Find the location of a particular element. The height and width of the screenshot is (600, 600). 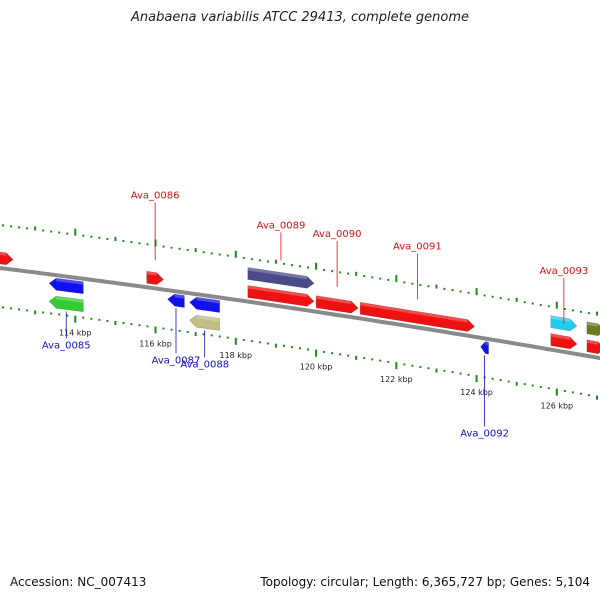

ruler-label: 126 kbp is located at coordinates (557, 406).